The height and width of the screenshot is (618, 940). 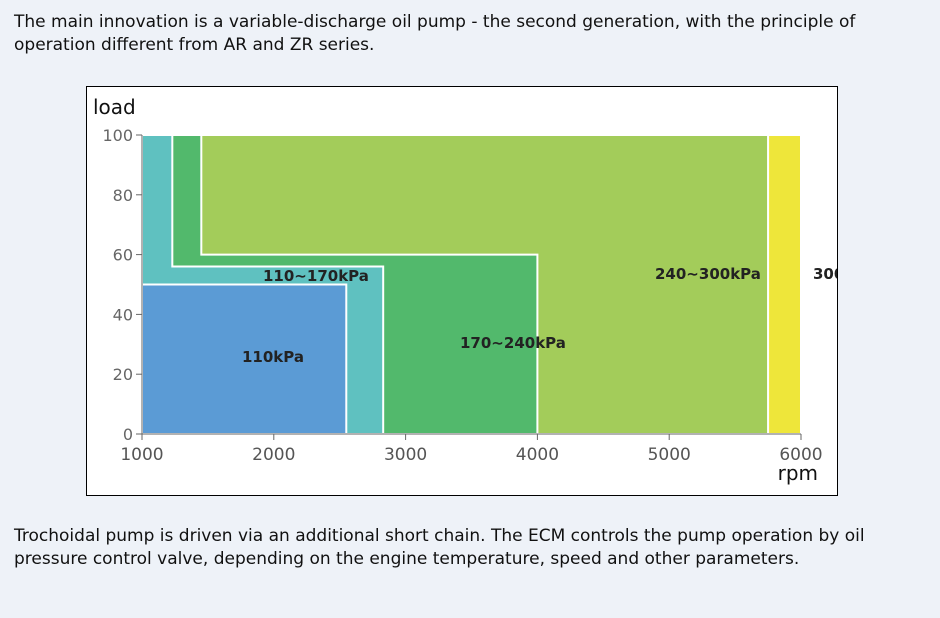 I want to click on y-tick-label: 60, so click(x=123, y=255).